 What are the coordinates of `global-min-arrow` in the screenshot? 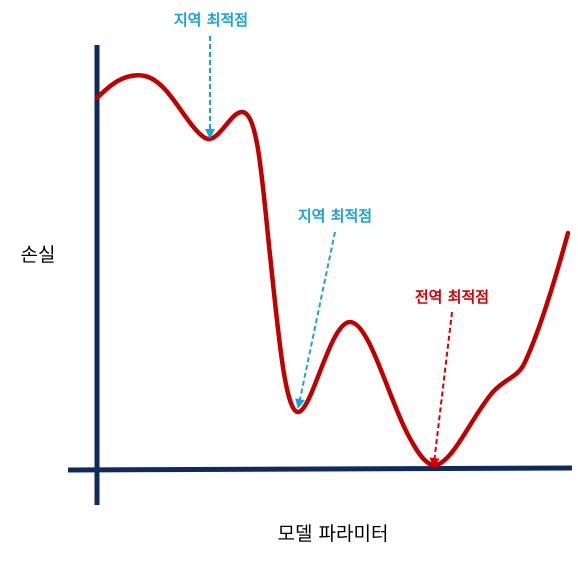 It's located at (441, 389).